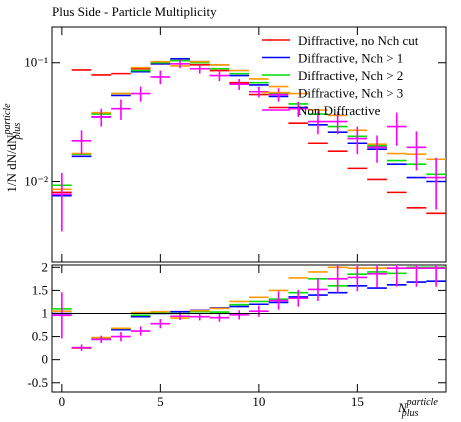  What do you see at coordinates (258, 401) in the screenshot?
I see `x-tick-label: 10` at bounding box center [258, 401].